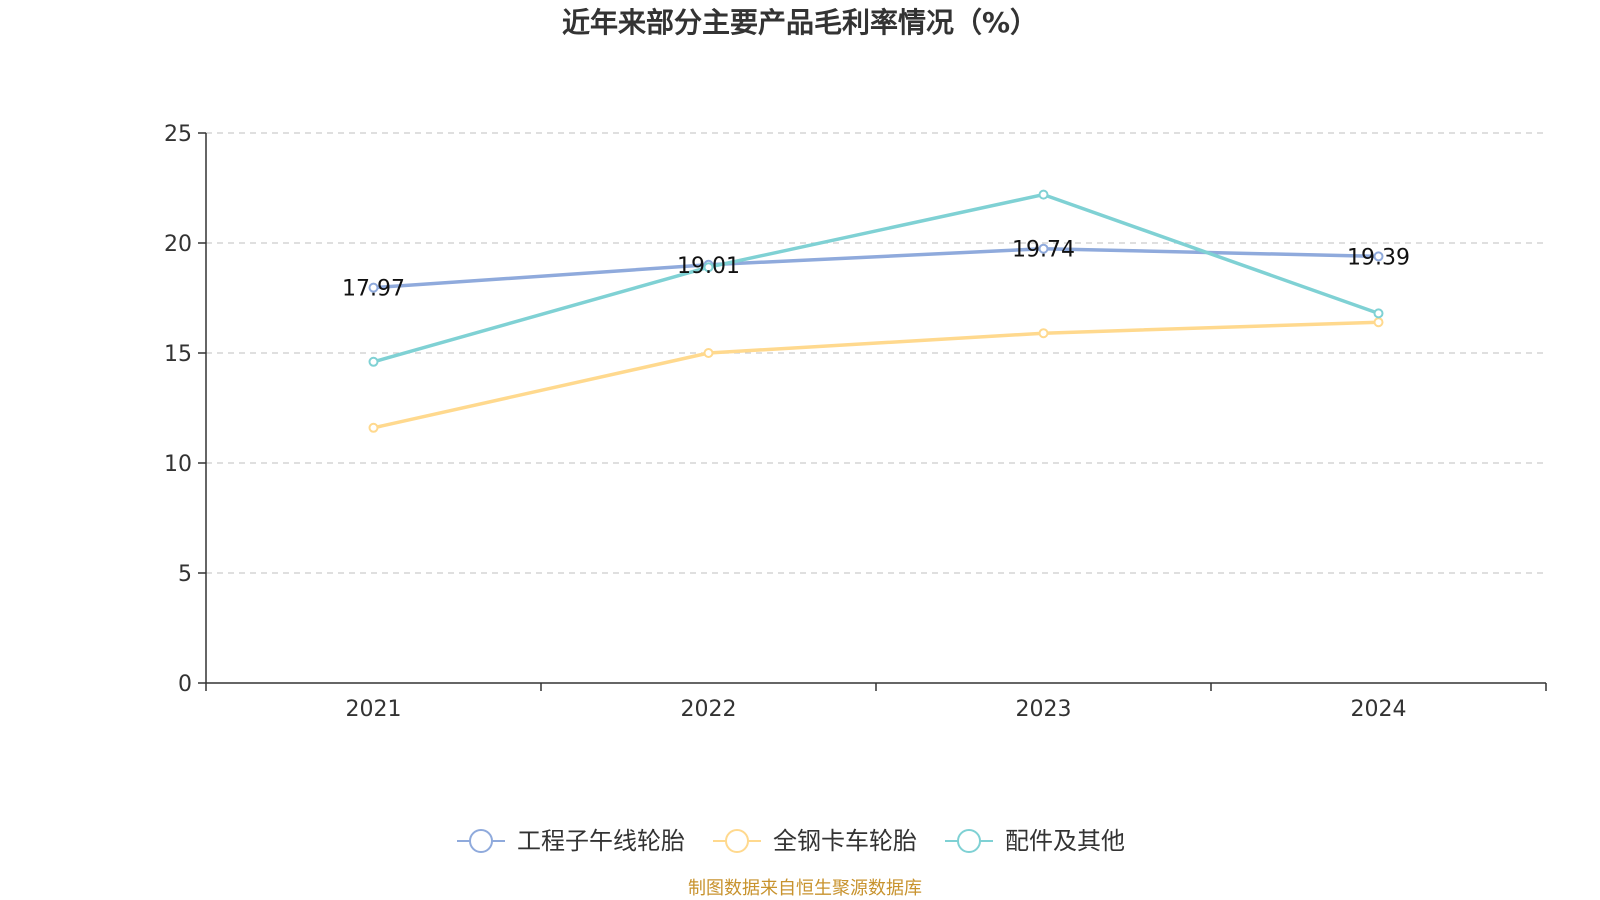 This screenshot has width=1600, height=900. I want to click on legend: 工程子午线轮胎 全钢卡车轮胎 配件及其他, so click(791, 841).